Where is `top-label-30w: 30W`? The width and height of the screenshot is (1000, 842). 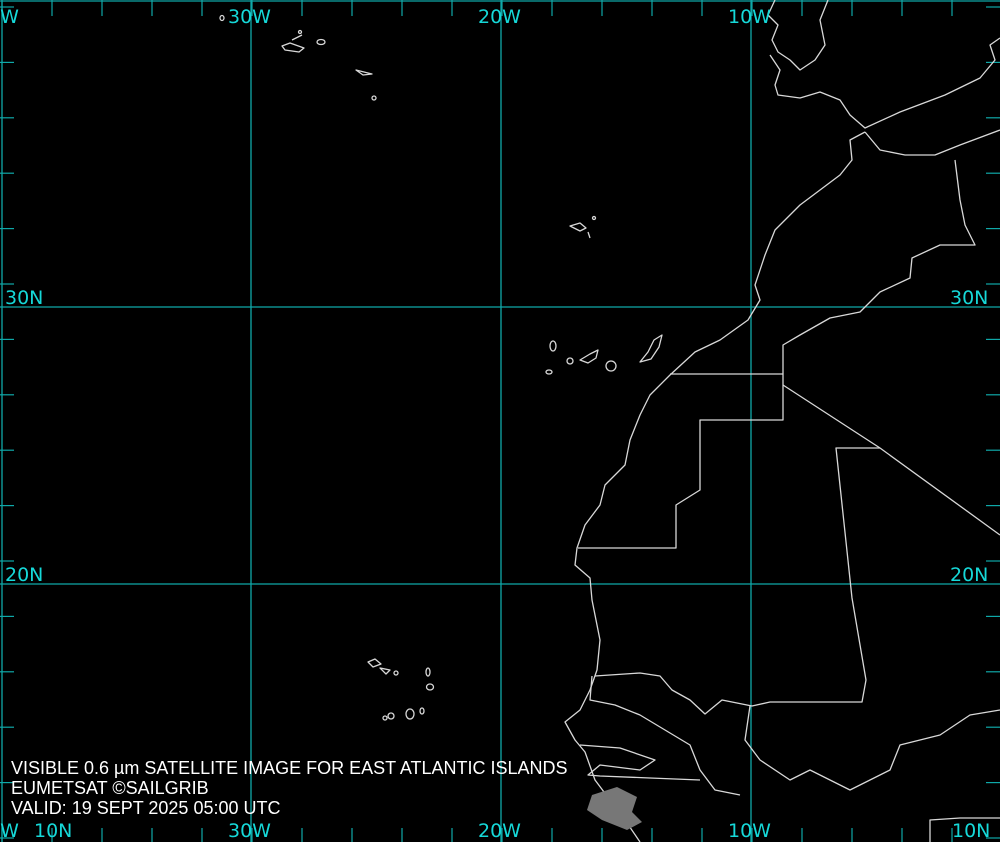
top-label-30w: 30W is located at coordinates (249, 17).